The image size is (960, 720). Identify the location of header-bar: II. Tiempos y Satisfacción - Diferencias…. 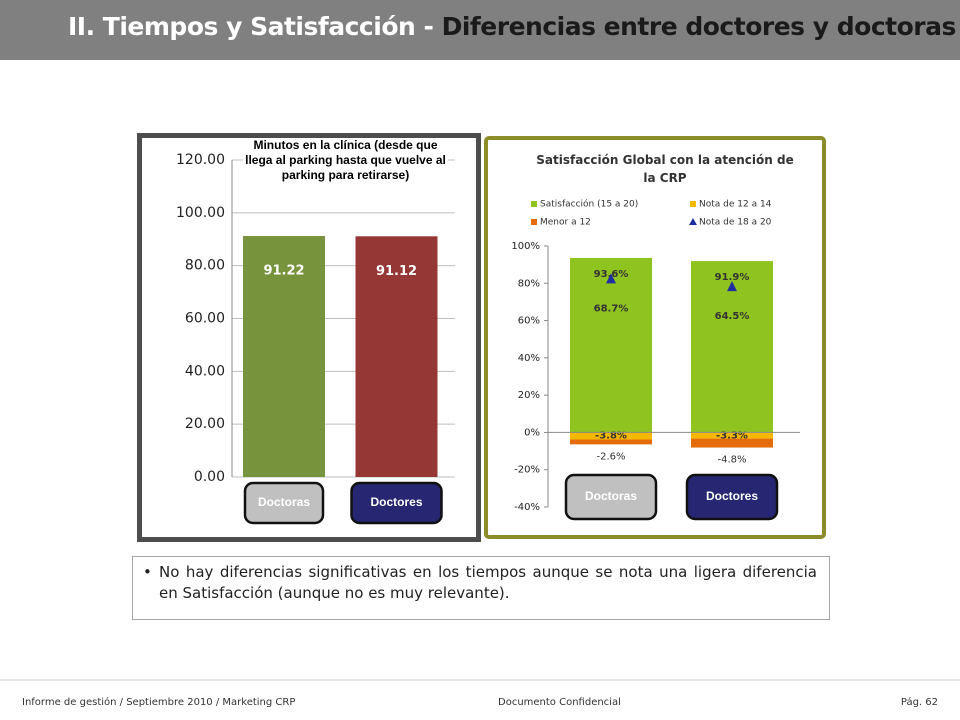
(480, 30).